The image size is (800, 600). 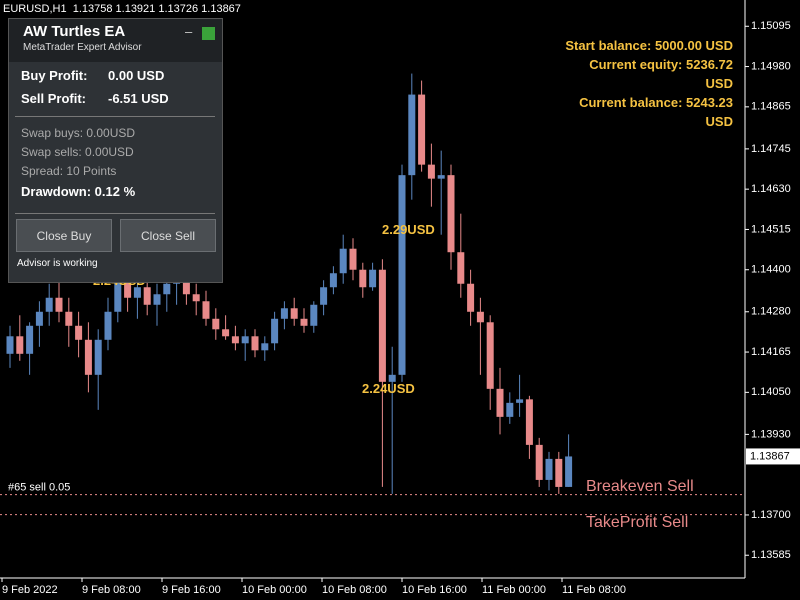 I want to click on y-tick-label: 1.14630, so click(x=771, y=189).